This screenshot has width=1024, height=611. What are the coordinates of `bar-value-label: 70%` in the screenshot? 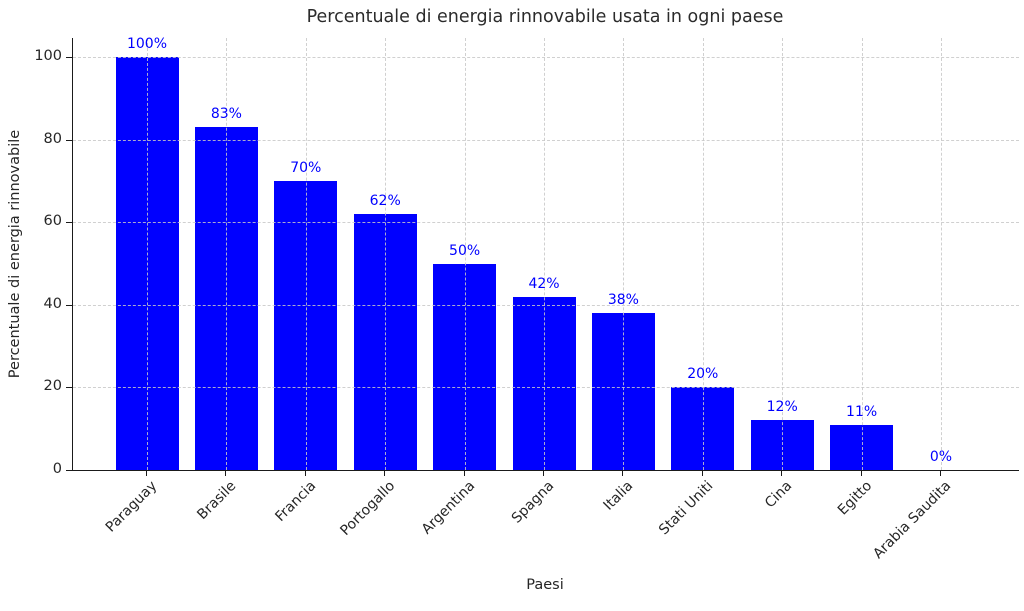 It's located at (306, 167).